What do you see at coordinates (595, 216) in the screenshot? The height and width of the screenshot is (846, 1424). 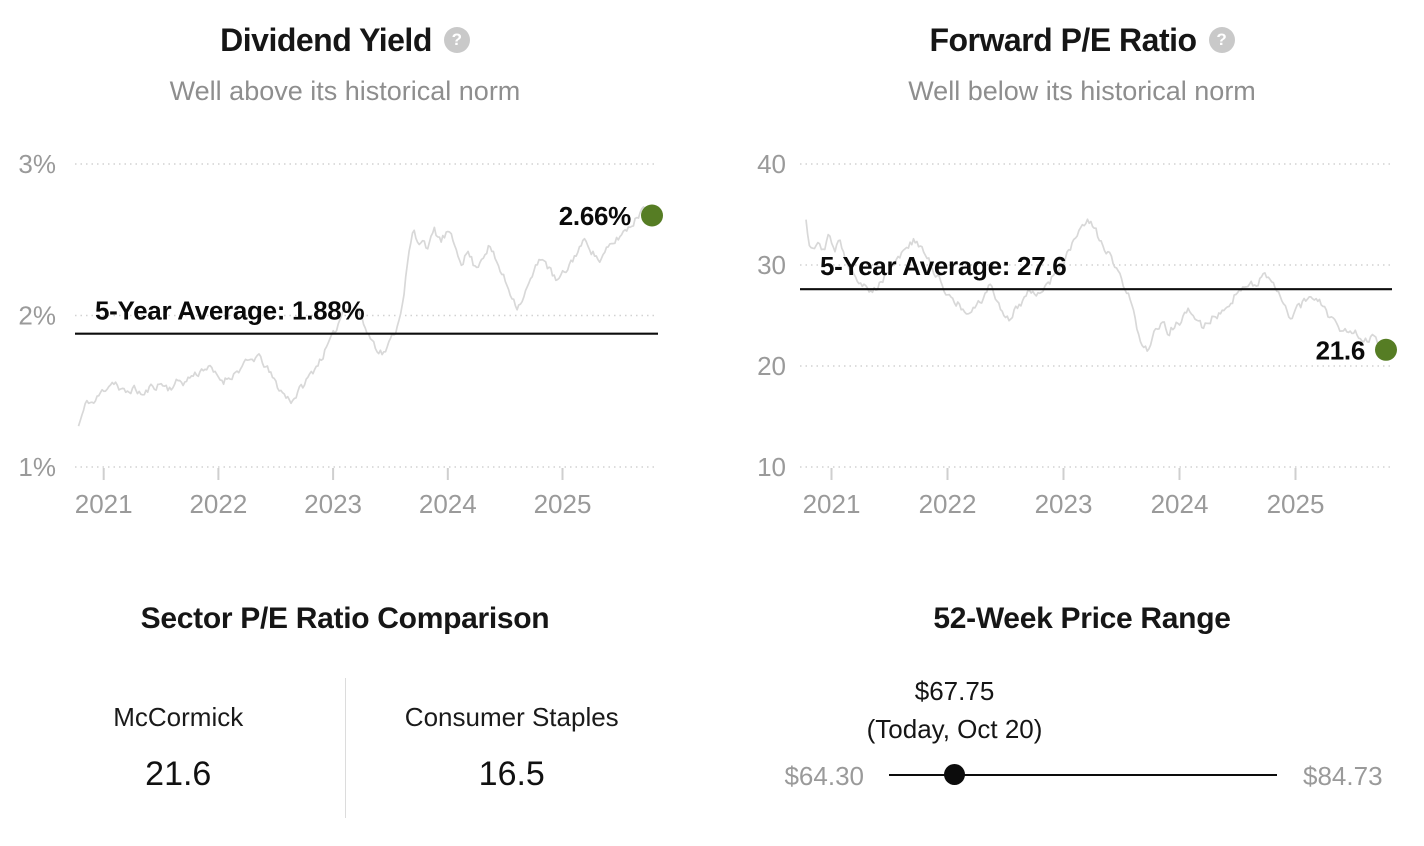 I see `current-value-label: 2.66%` at bounding box center [595, 216].